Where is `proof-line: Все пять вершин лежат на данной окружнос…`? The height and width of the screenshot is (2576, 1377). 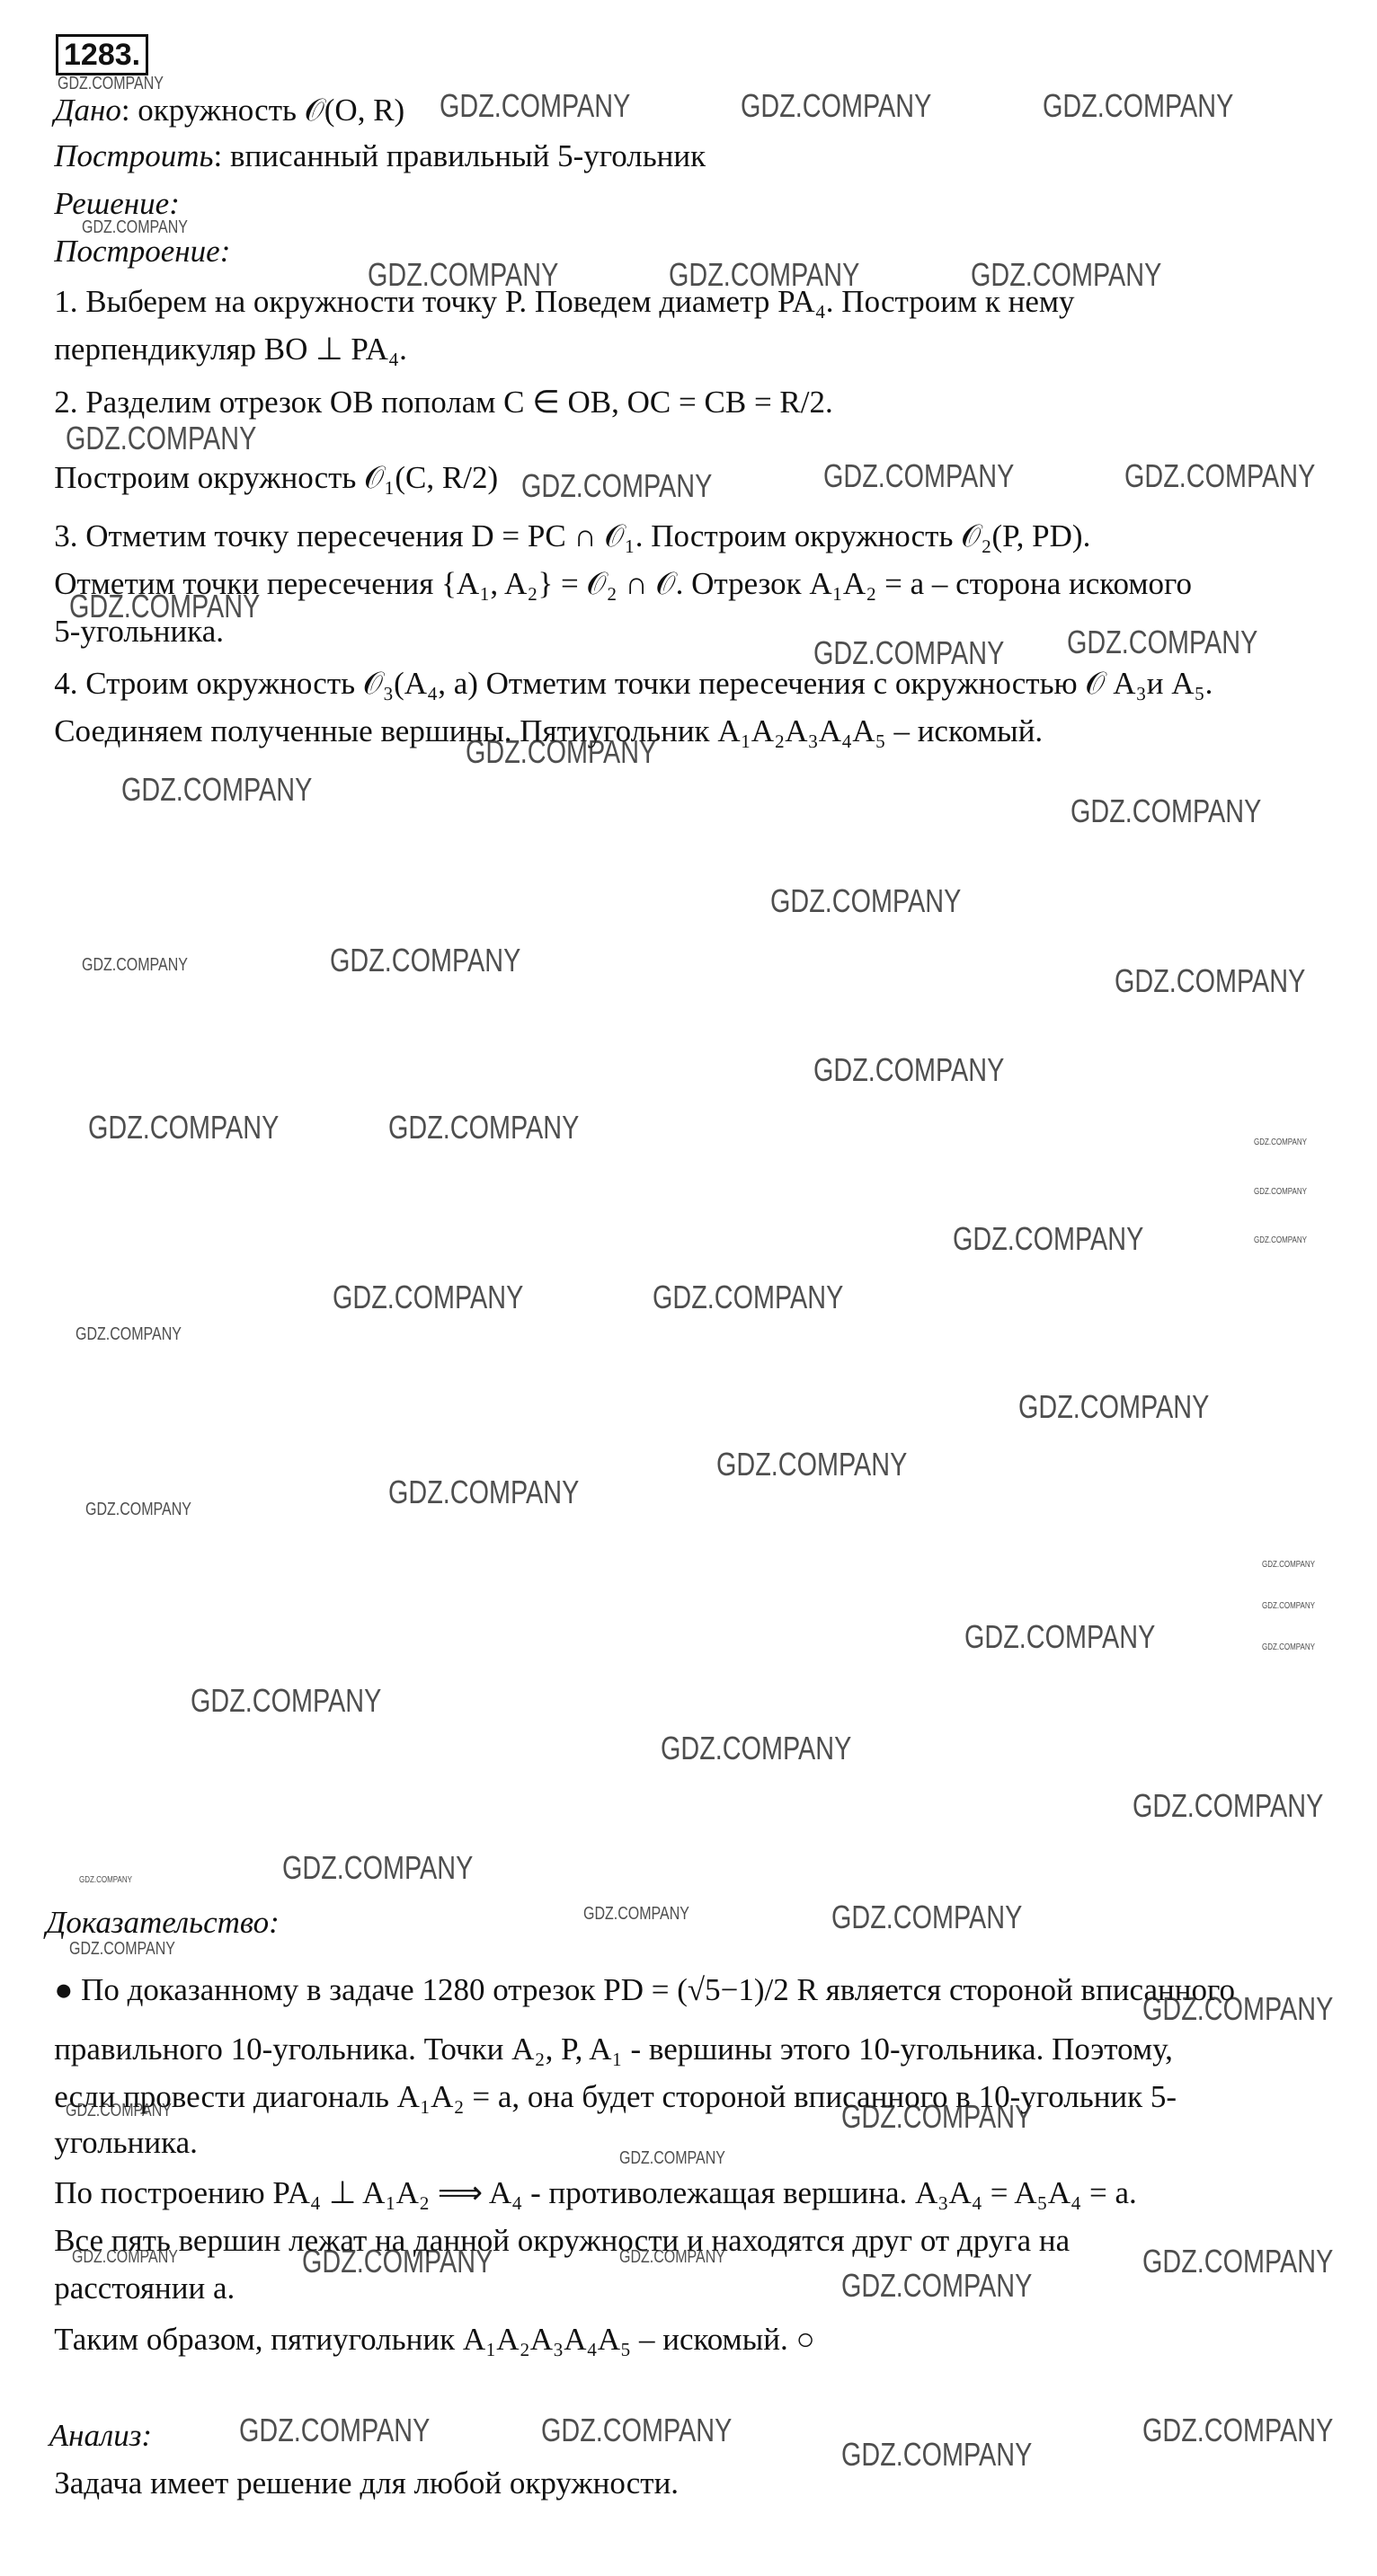 proof-line: Все пять вершин лежат на данной окружнос… is located at coordinates (562, 2241).